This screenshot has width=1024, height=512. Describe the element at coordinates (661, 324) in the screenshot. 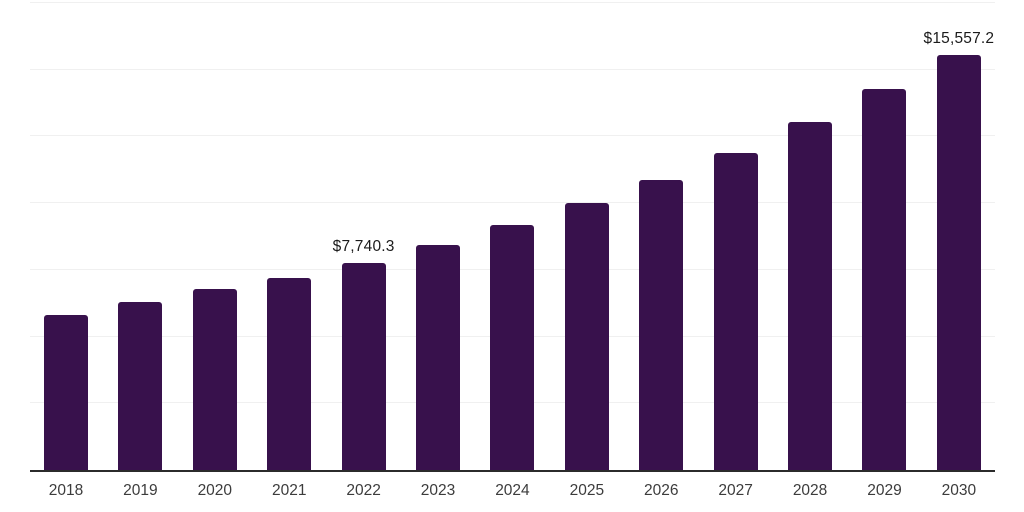

I see `bar-2026` at that location.